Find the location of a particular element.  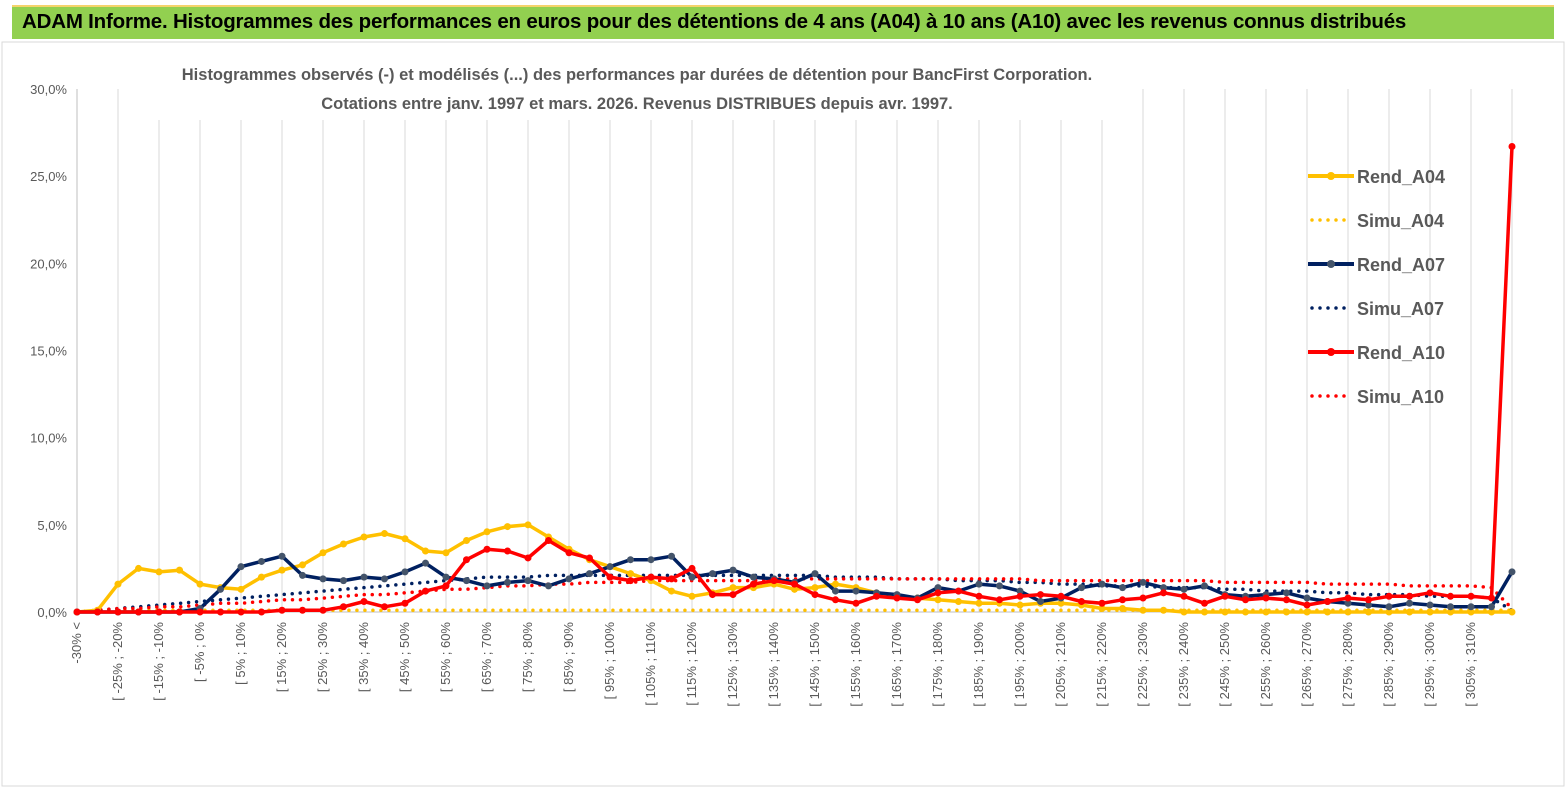

x-tick-label: [ 5% ; 10% is located at coordinates (240, 653).